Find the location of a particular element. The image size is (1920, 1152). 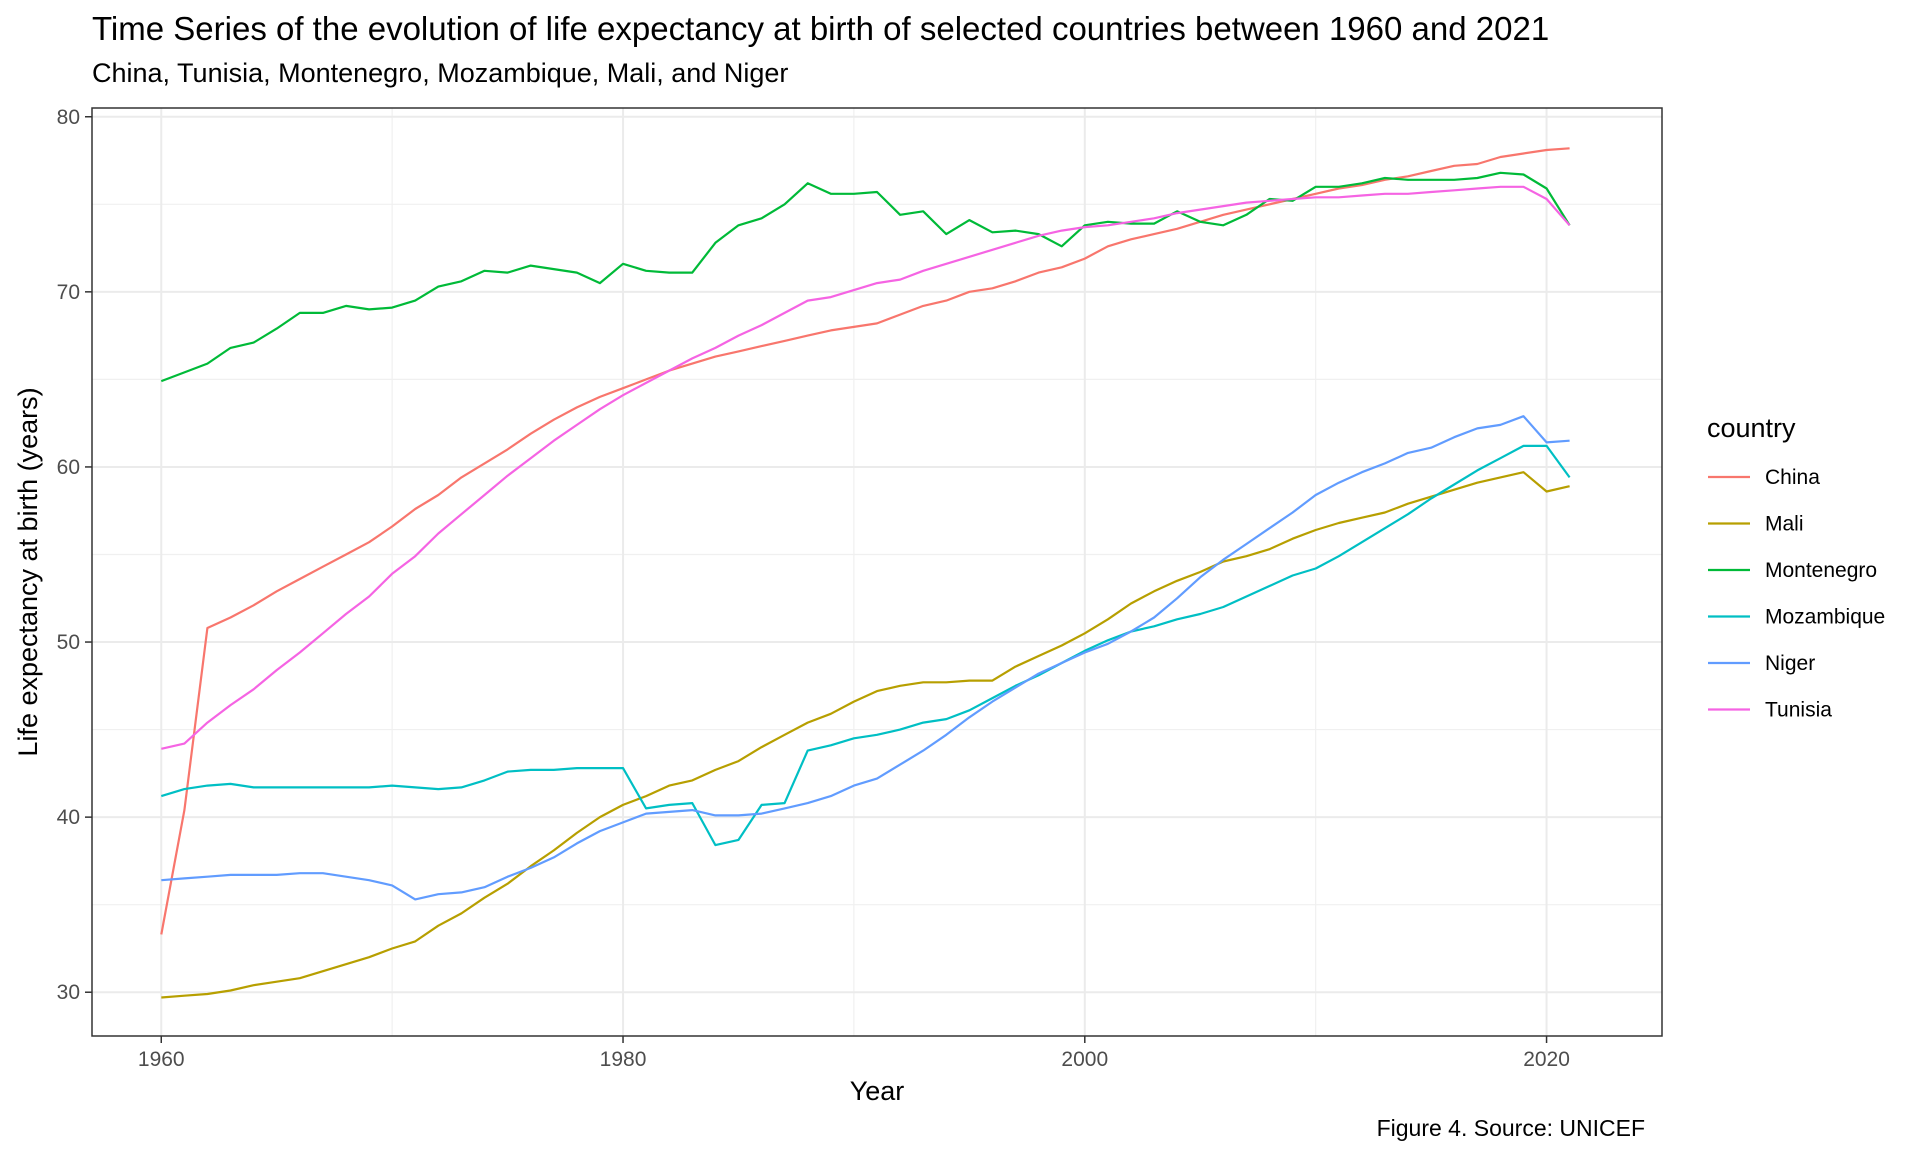

legend-label-mozambique: Mozambique is located at coordinates (1825, 617).